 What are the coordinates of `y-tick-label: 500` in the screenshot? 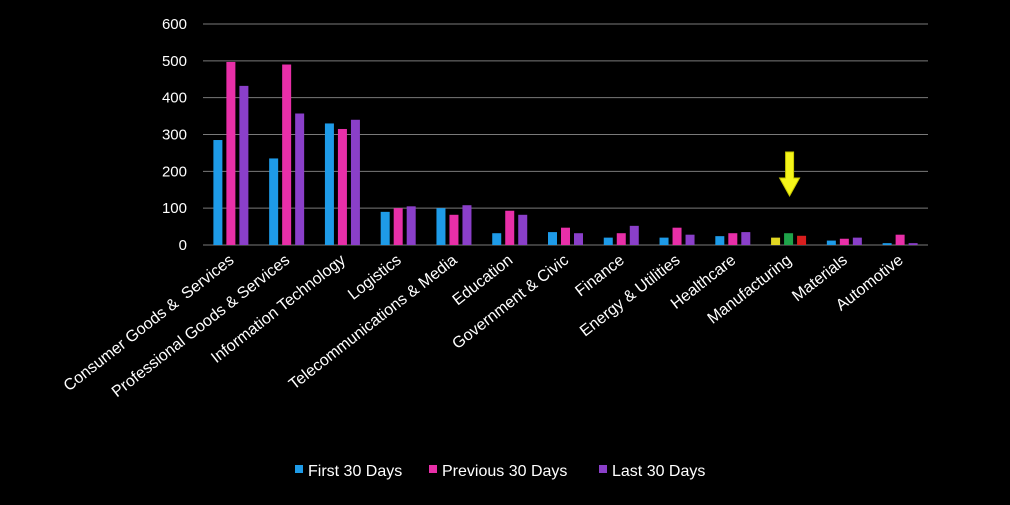 It's located at (174, 61).